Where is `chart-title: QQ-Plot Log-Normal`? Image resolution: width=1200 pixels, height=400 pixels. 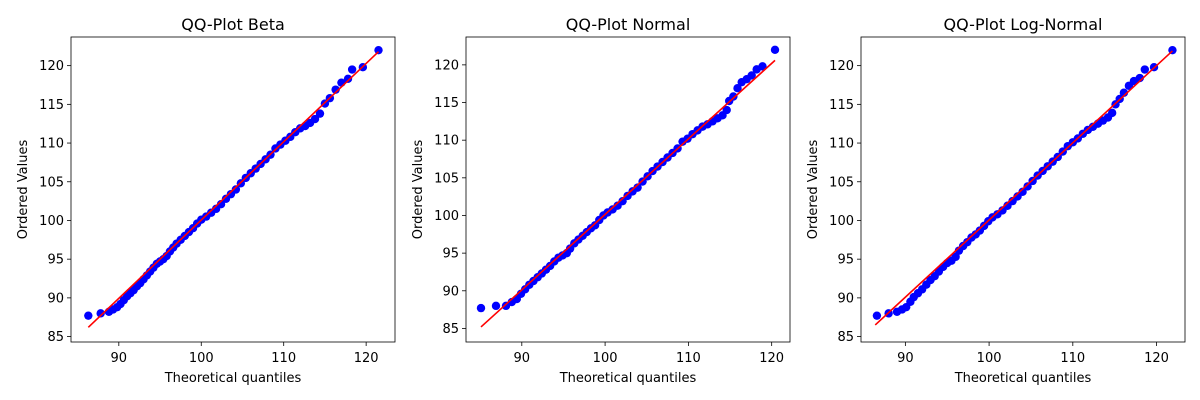
chart-title: QQ-Plot Log-Normal is located at coordinates (1023, 24).